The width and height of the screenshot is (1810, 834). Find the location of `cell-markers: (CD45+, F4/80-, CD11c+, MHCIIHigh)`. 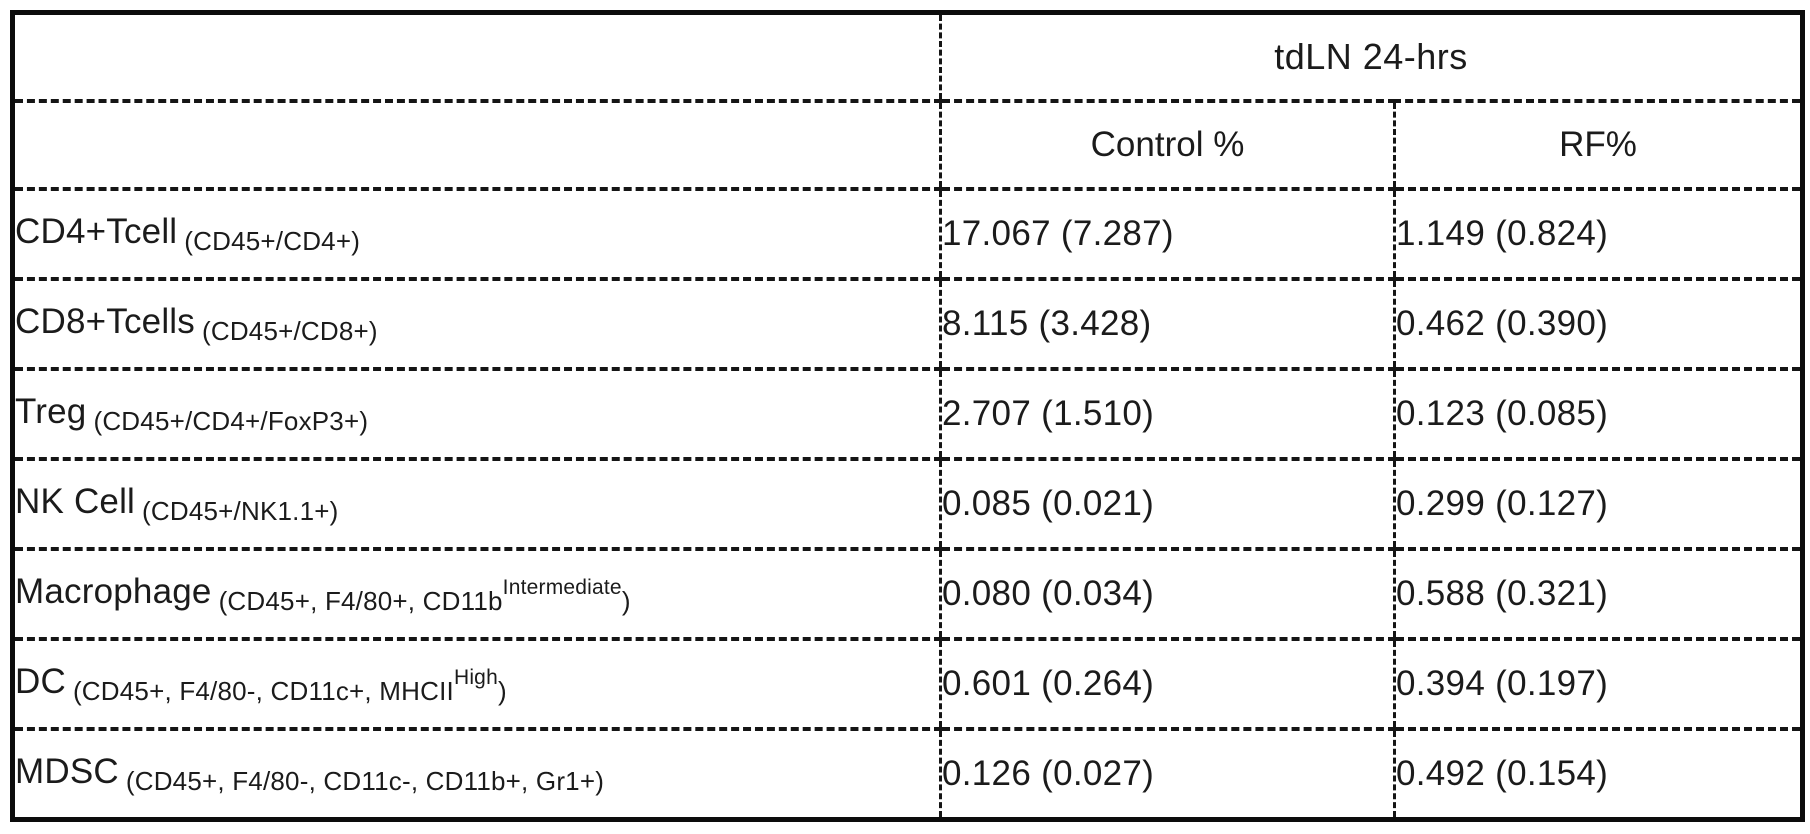

cell-markers: (CD45+, F4/80-, CD11c+, MHCIIHigh) is located at coordinates (289, 686).